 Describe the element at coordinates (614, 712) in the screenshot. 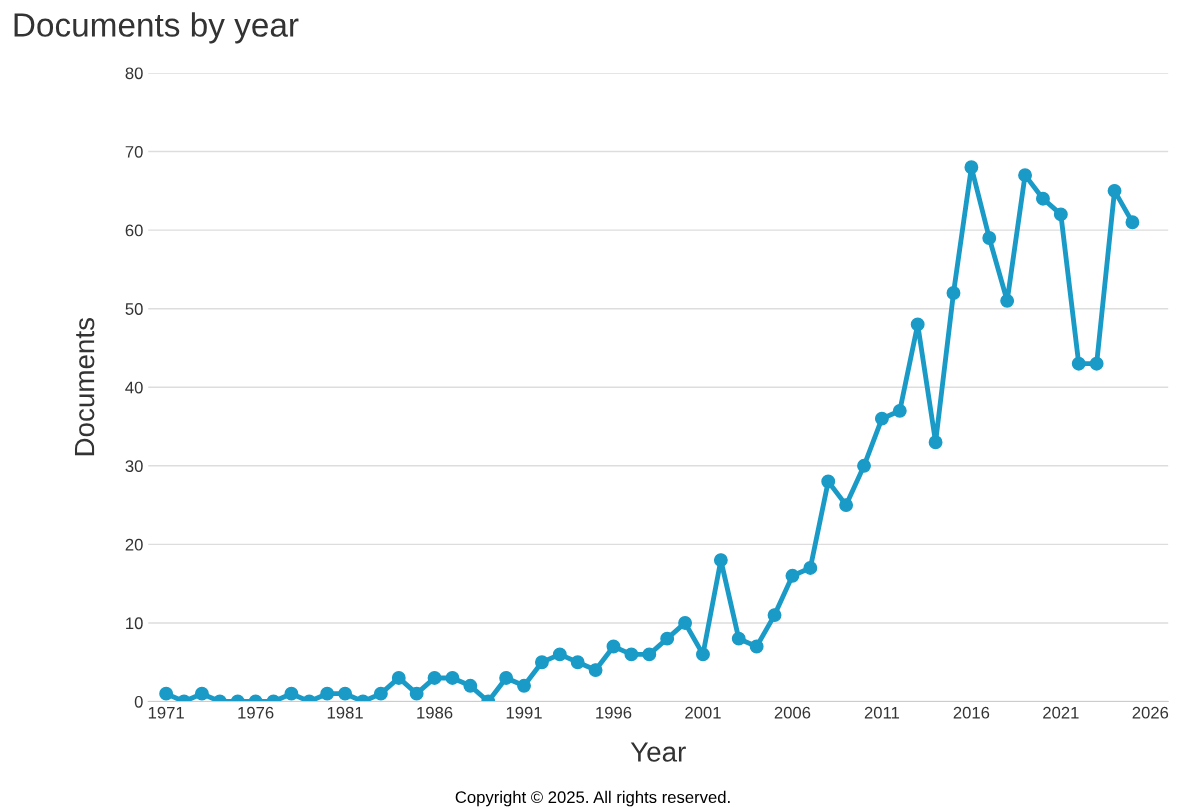

I see `x-tick-label: 1996` at that location.